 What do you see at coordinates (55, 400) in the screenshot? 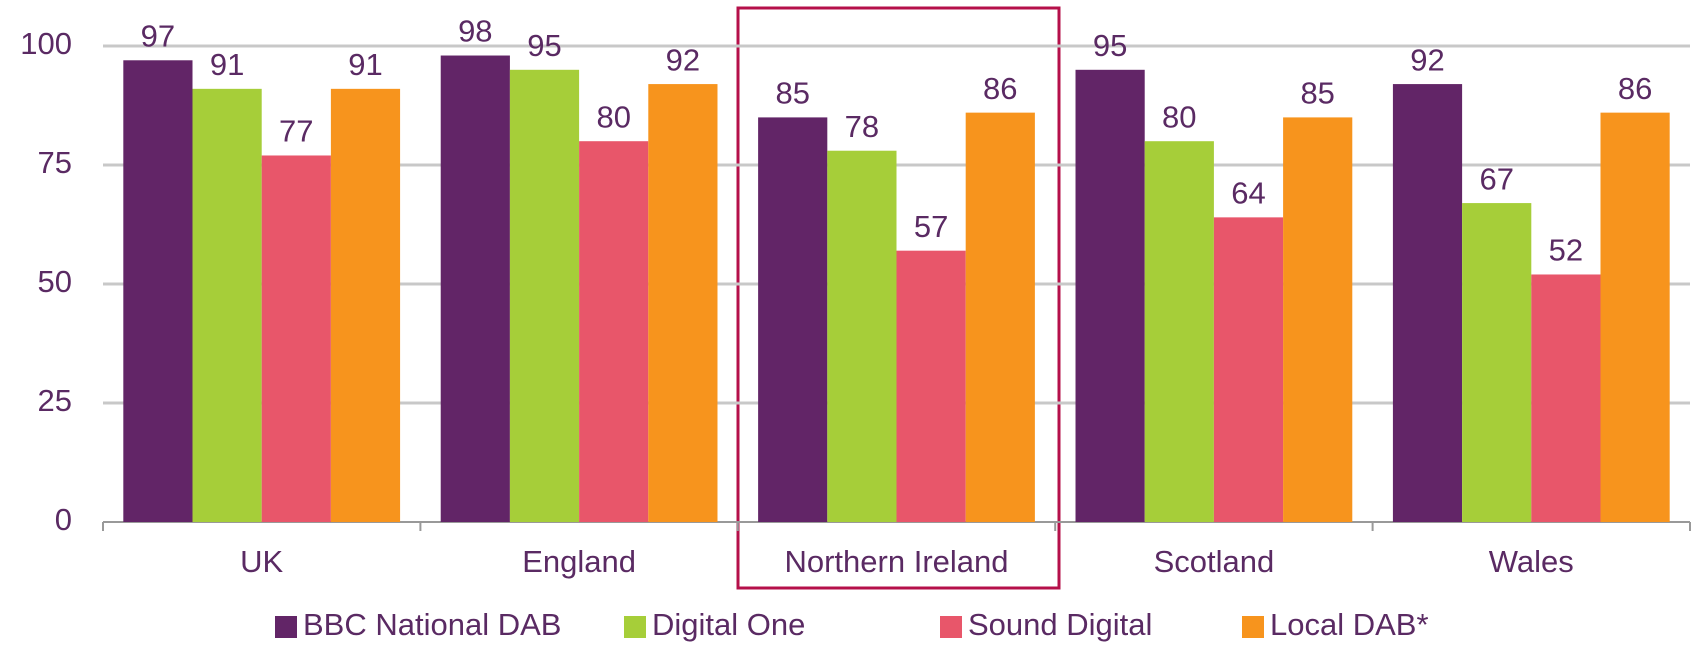
I see `y-tick-label: 25` at bounding box center [55, 400].